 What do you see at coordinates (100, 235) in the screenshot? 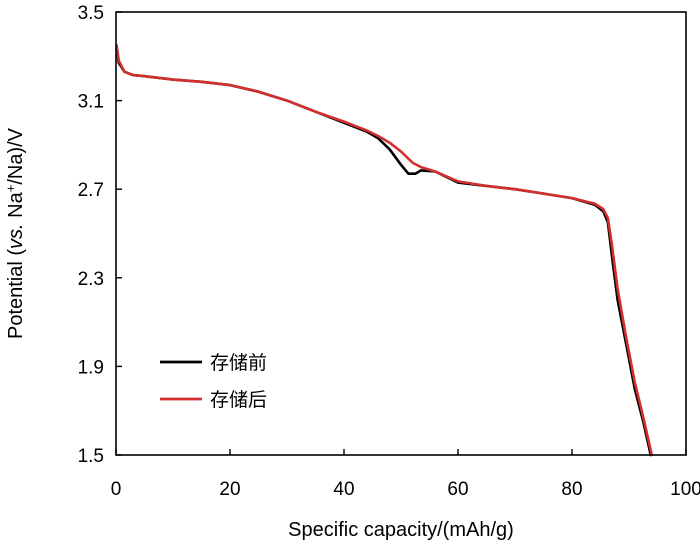
I see `y-axis-ticks: 1.5 1.9 2.3 2.7 3.1 3.5` at bounding box center [100, 235].